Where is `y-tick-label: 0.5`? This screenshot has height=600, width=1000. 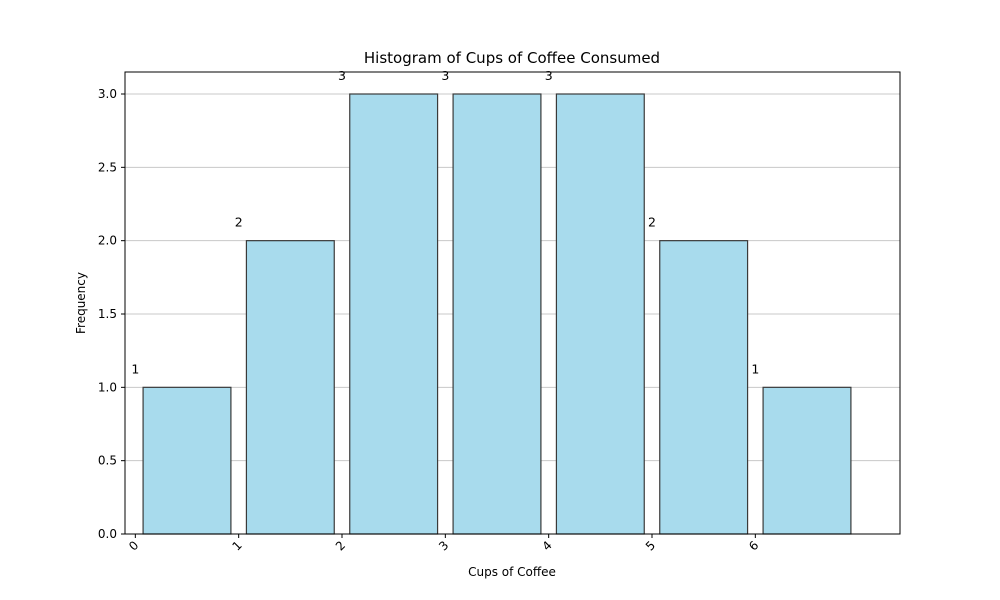 y-tick-label: 0.5 is located at coordinates (107, 461).